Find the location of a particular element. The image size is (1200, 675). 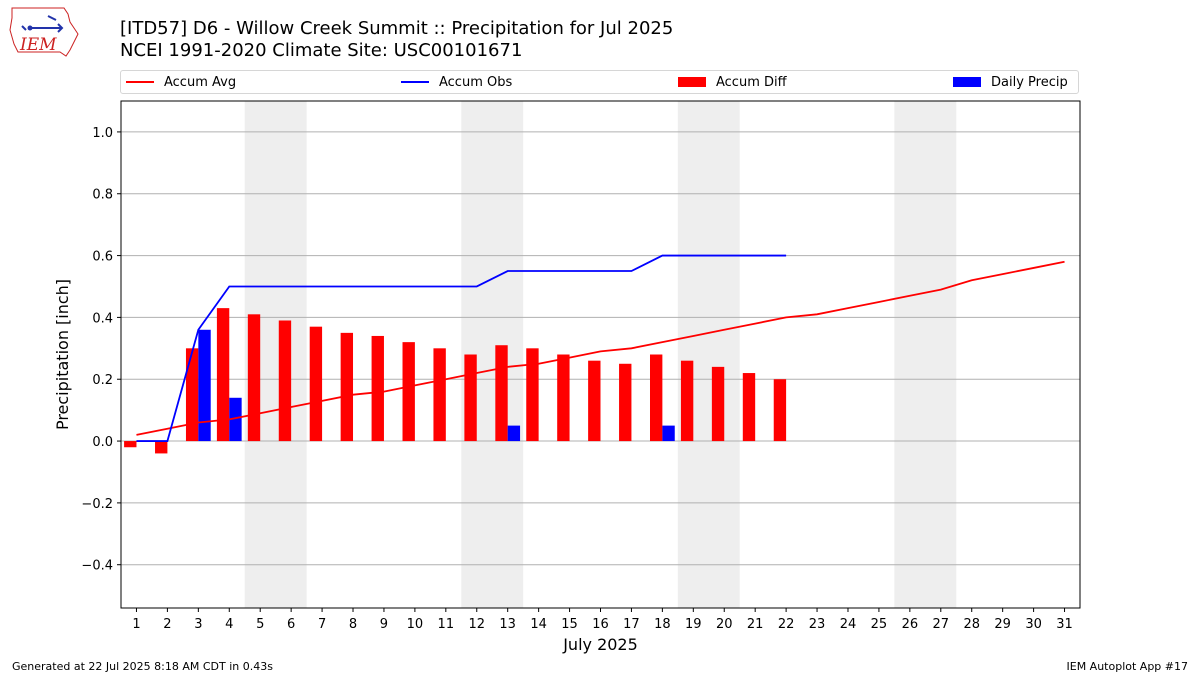

legend-item-daily-precip: Daily Precip is located at coordinates (1010, 82).